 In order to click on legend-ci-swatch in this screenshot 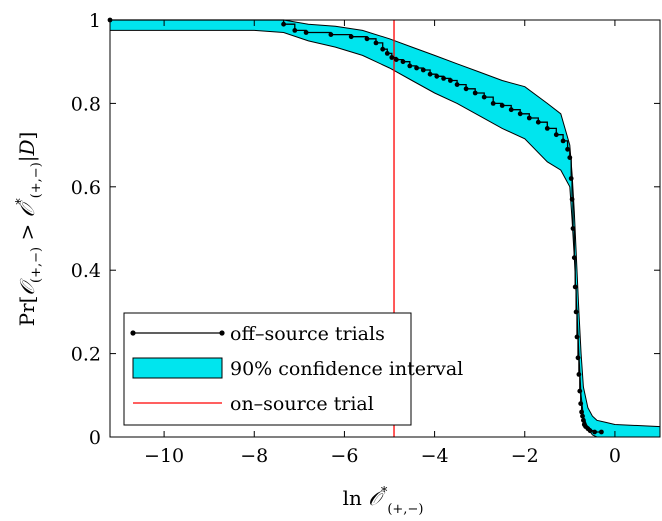, I will do `click(177, 368)`.